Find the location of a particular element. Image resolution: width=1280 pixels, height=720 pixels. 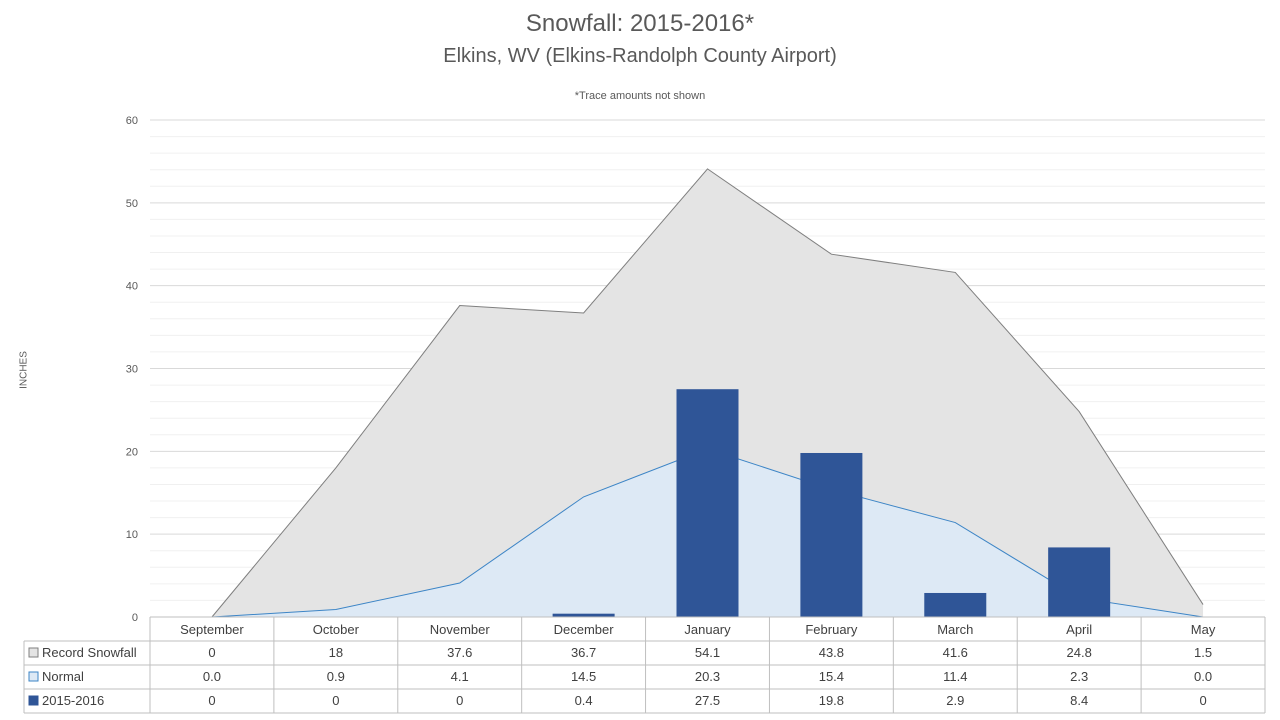

y-tick-label: 40 is located at coordinates (132, 287).